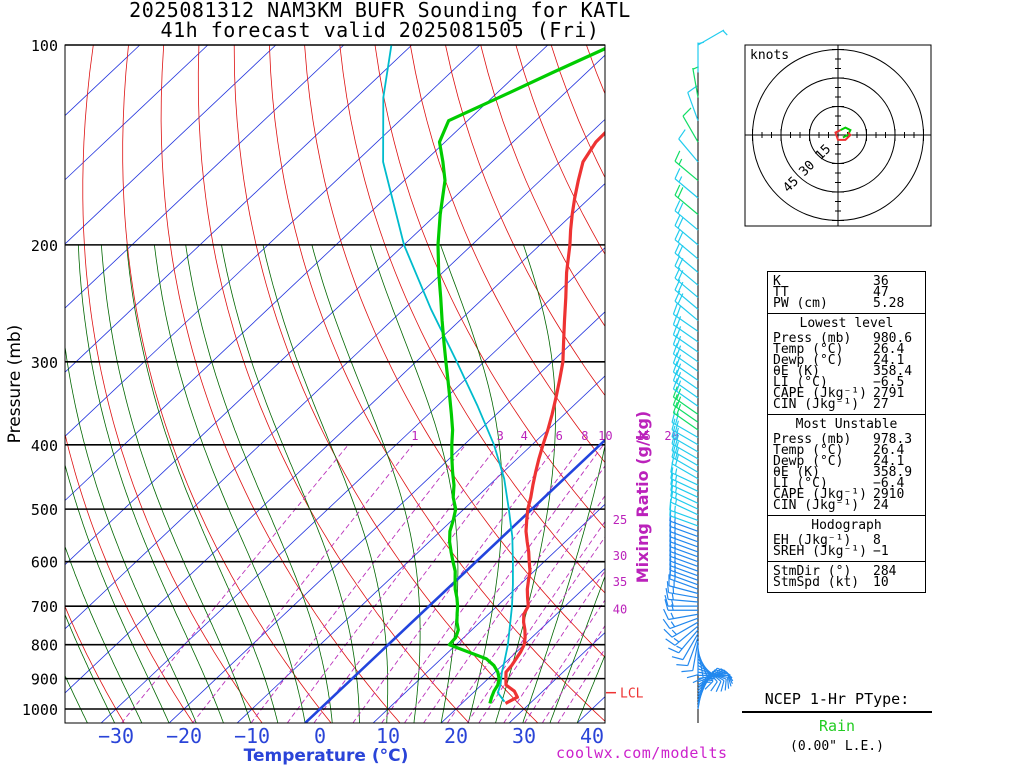 This screenshot has height=768, width=1024. Describe the element at coordinates (820, 551) in the screenshot. I see `stat-label: SREH (Jkg⁻¹)` at that location.